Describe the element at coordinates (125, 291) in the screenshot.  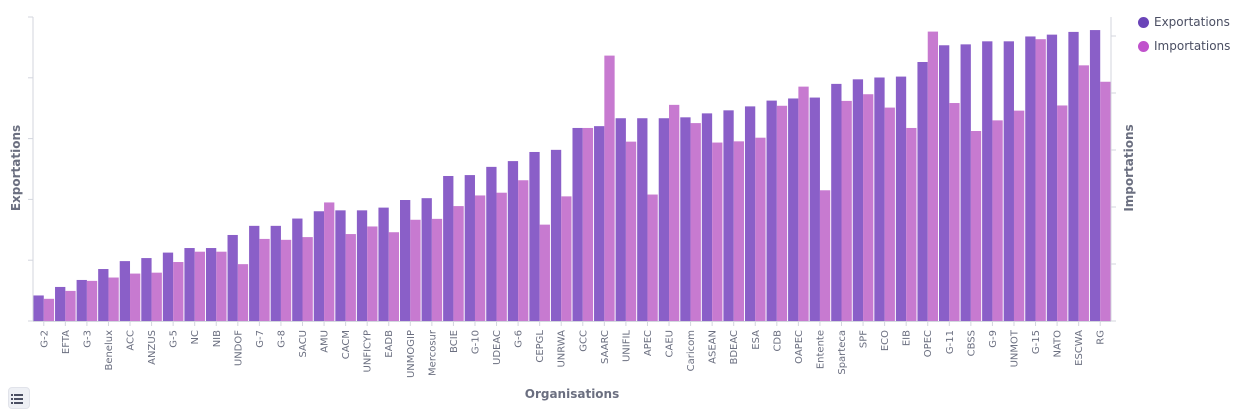
I see `bar-exportations-acc` at that location.